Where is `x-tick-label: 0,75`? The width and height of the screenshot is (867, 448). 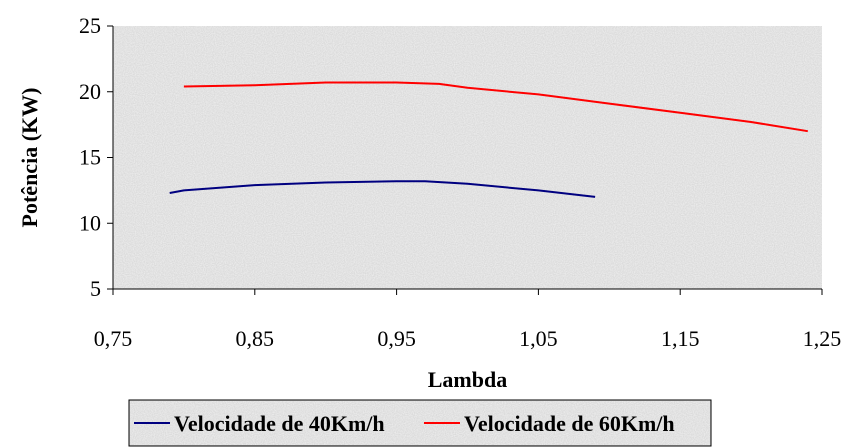
x-tick-label: 0,75 is located at coordinates (113, 338).